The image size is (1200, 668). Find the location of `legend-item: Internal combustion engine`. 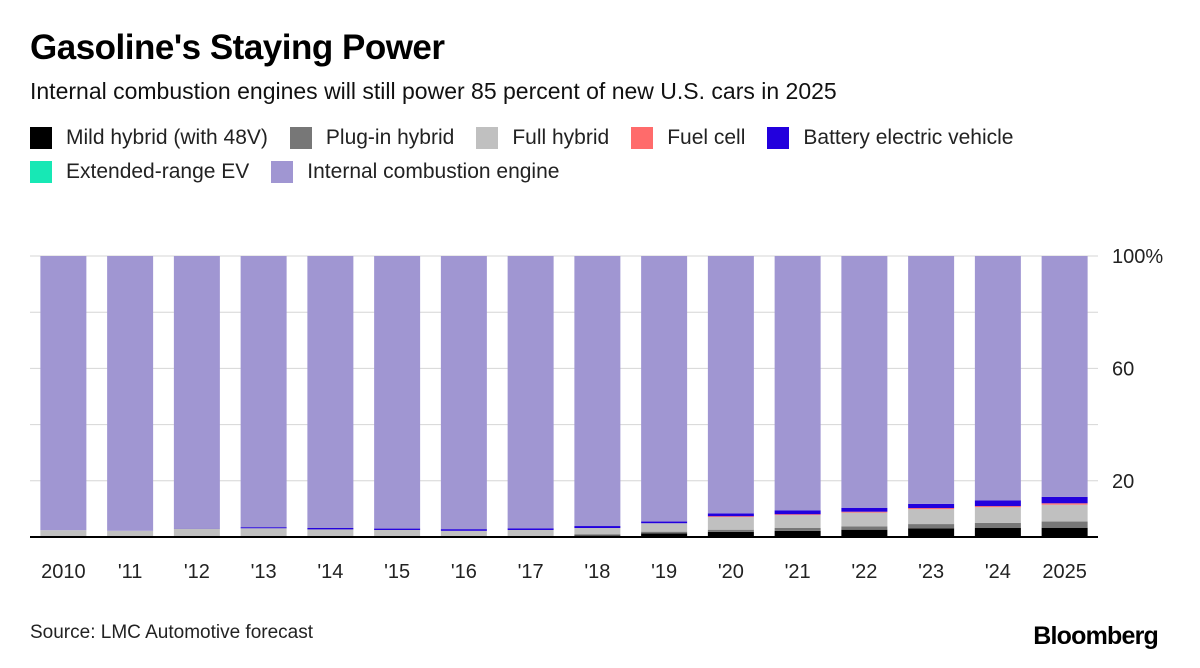

legend-item: Internal combustion engine is located at coordinates (415, 172).